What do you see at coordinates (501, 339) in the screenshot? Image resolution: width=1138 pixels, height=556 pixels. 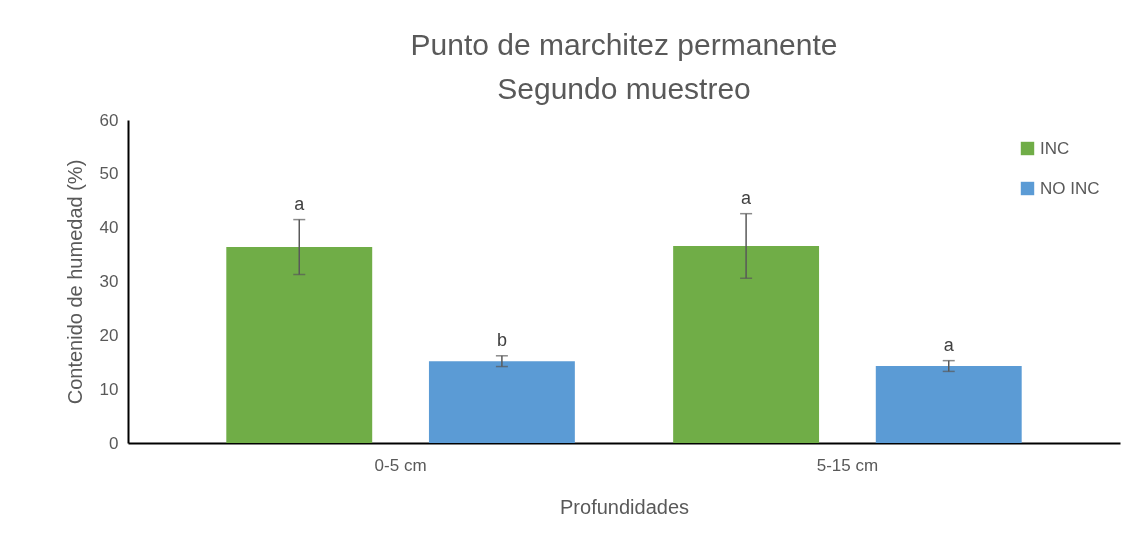 I see `data-label: b` at bounding box center [501, 339].